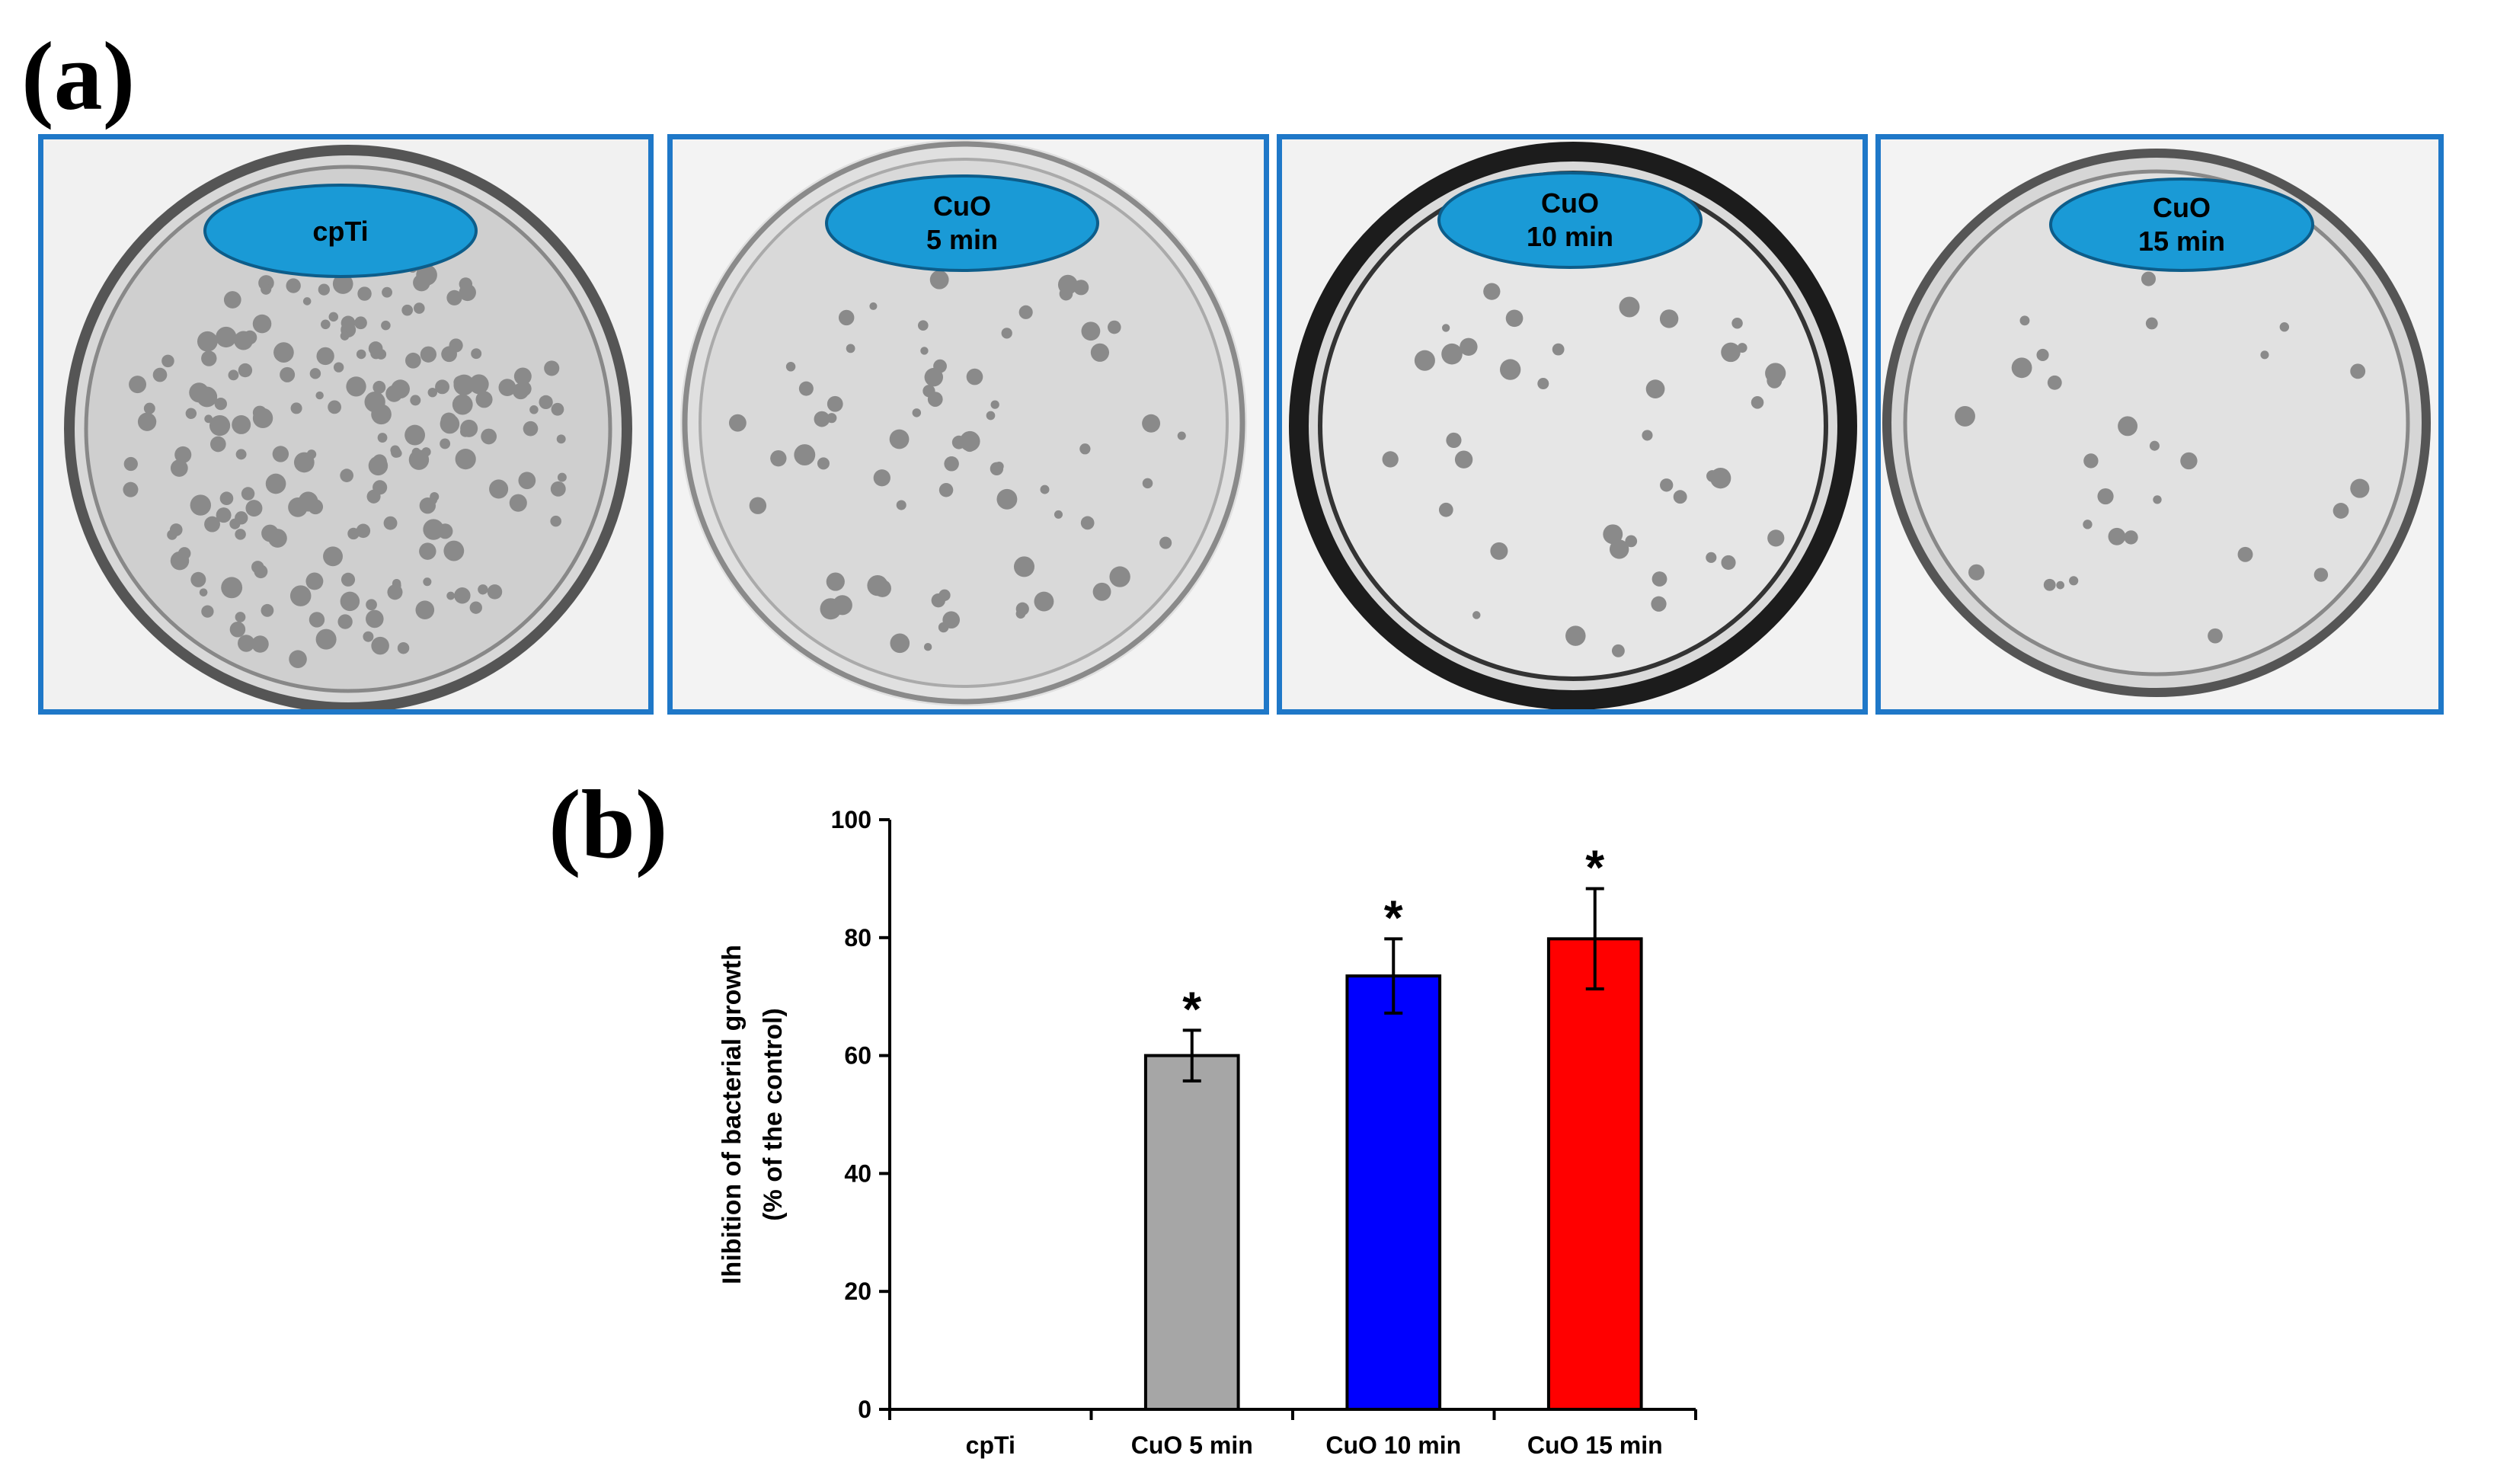 Image resolution: width=2494 pixels, height=1484 pixels. I want to click on plate-photo-cuo-10min: CuO 10 min, so click(1572, 424).